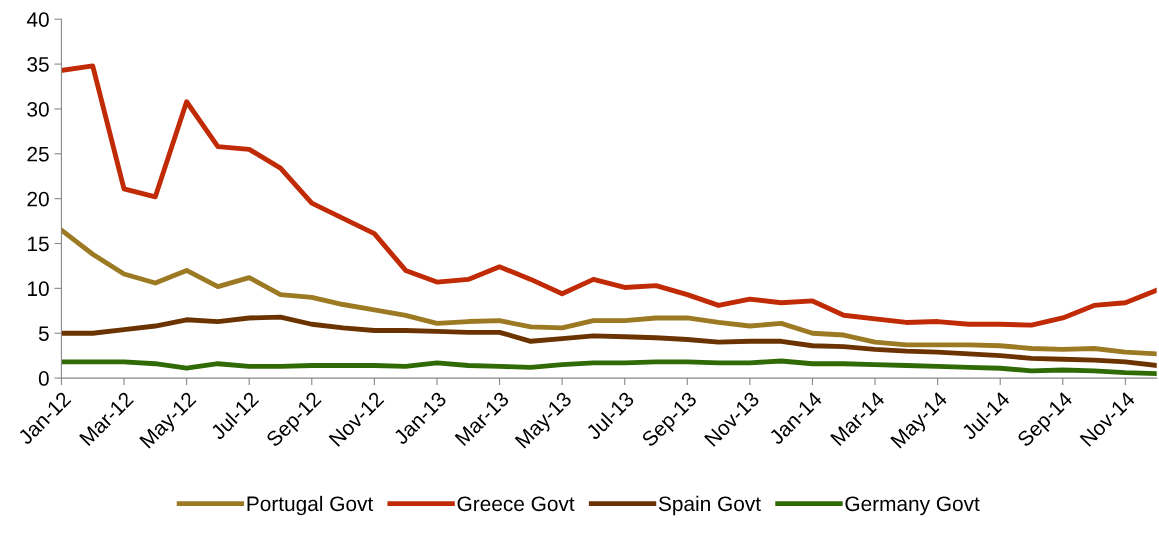 Image resolution: width=1159 pixels, height=534 pixels. What do you see at coordinates (516, 504) in the screenshot?
I see `legend-label: Greece Govt` at bounding box center [516, 504].